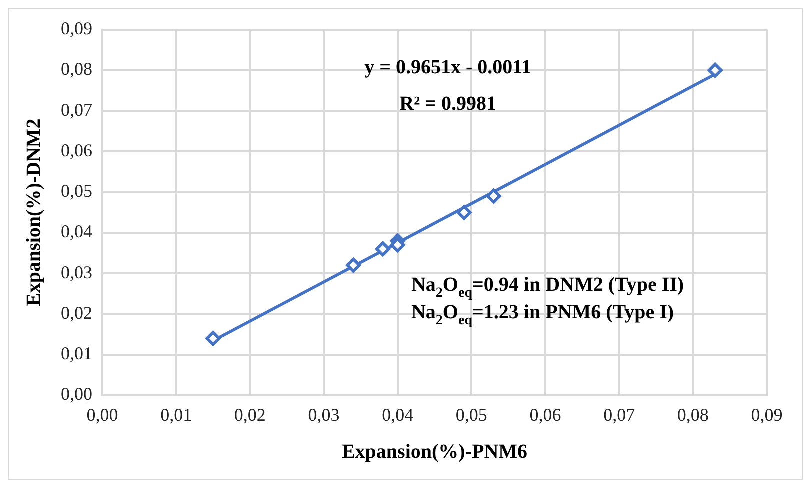 Image resolution: width=811 pixels, height=488 pixels. What do you see at coordinates (620, 414) in the screenshot?
I see `x-tick-label: 0,07` at bounding box center [620, 414].